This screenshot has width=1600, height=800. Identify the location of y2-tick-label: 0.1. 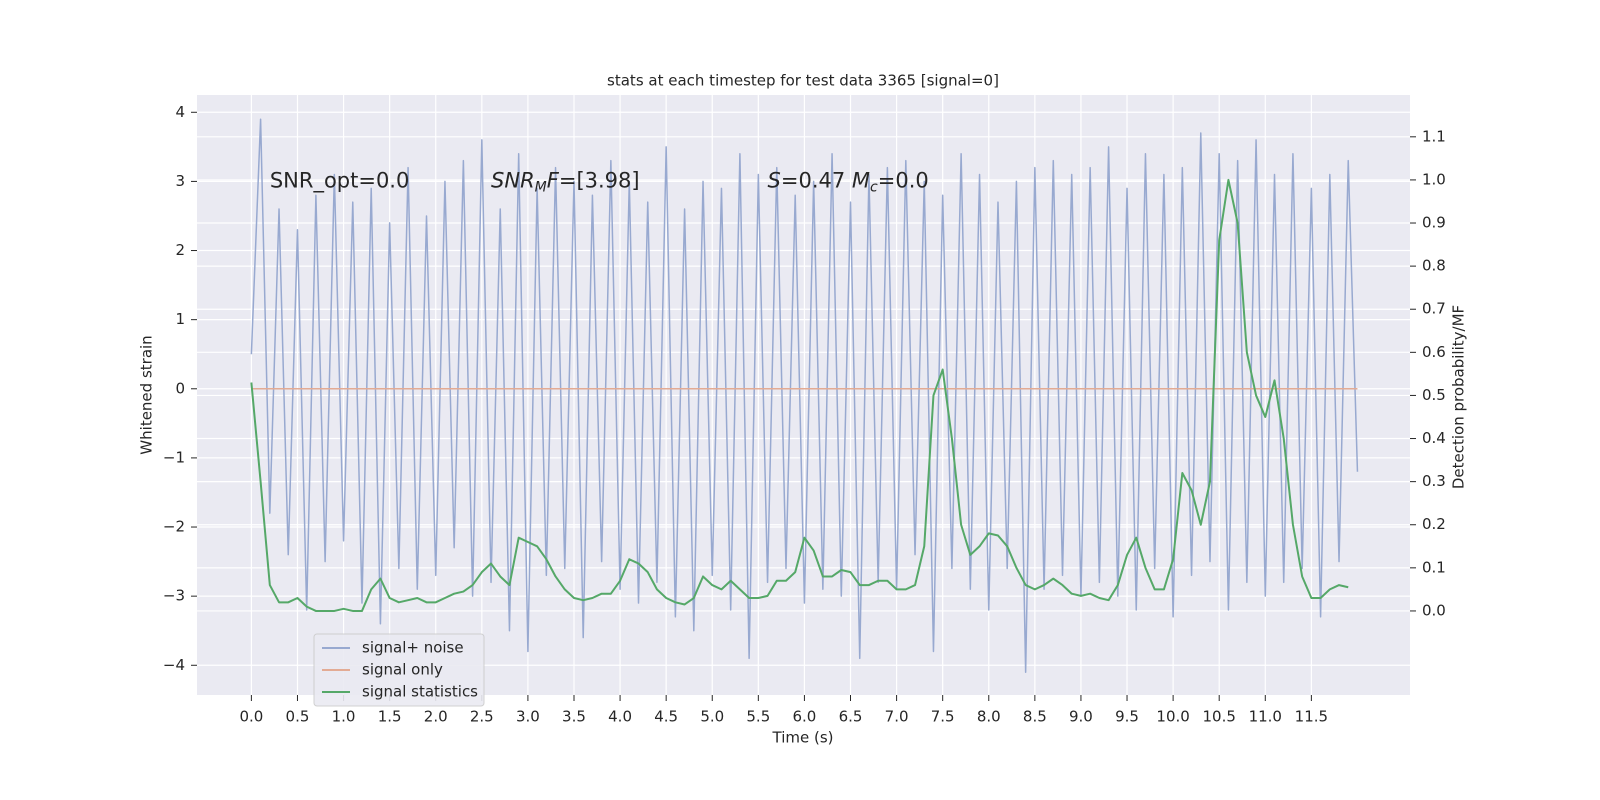
(1434, 567).